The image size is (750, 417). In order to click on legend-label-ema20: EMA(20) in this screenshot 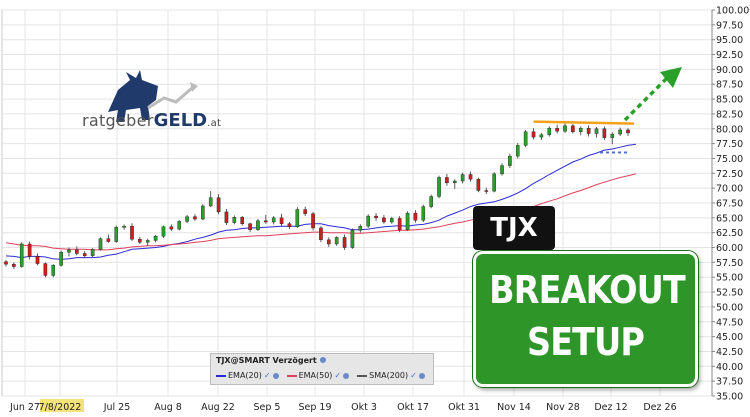, I will do `click(245, 375)`.